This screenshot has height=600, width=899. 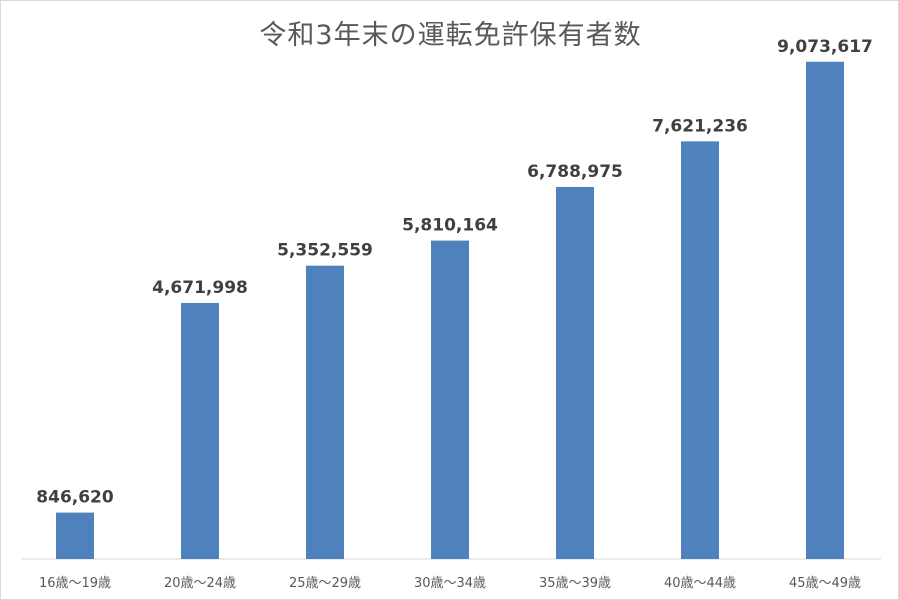 I want to click on x-tick-label-1: 20歳～24歳, so click(x=200, y=583).